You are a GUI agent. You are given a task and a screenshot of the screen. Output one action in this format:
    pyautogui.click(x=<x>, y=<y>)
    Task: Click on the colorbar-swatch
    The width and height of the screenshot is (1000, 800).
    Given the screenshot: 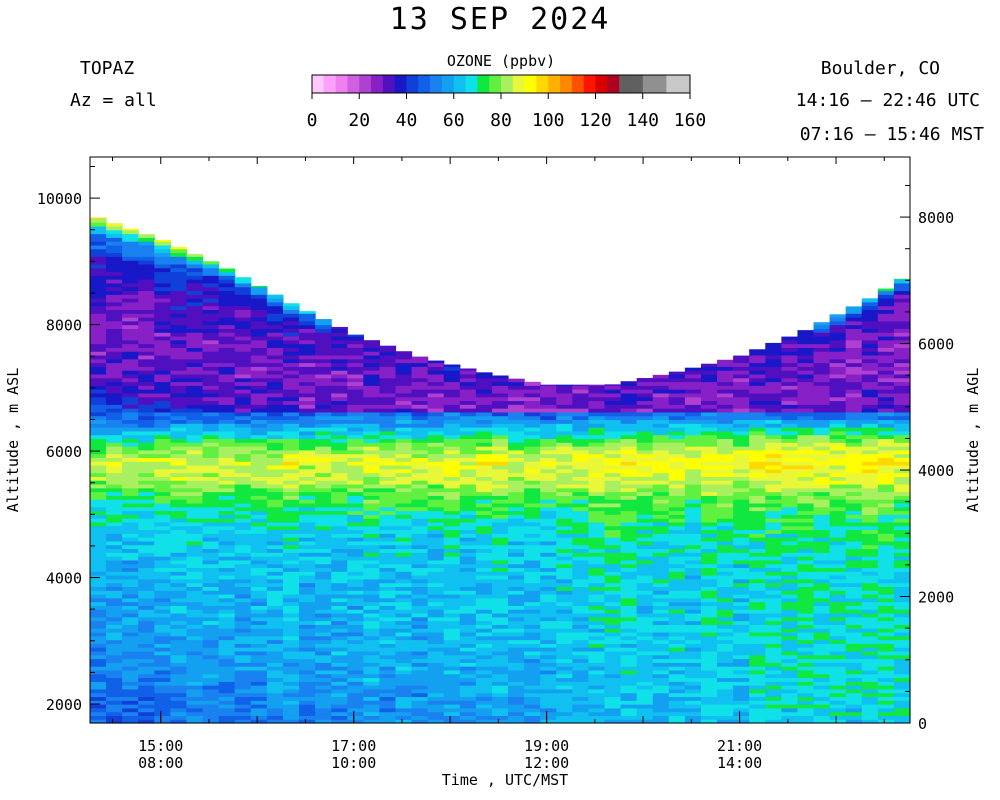 What is the action you would take?
    pyautogui.click(x=507, y=84)
    